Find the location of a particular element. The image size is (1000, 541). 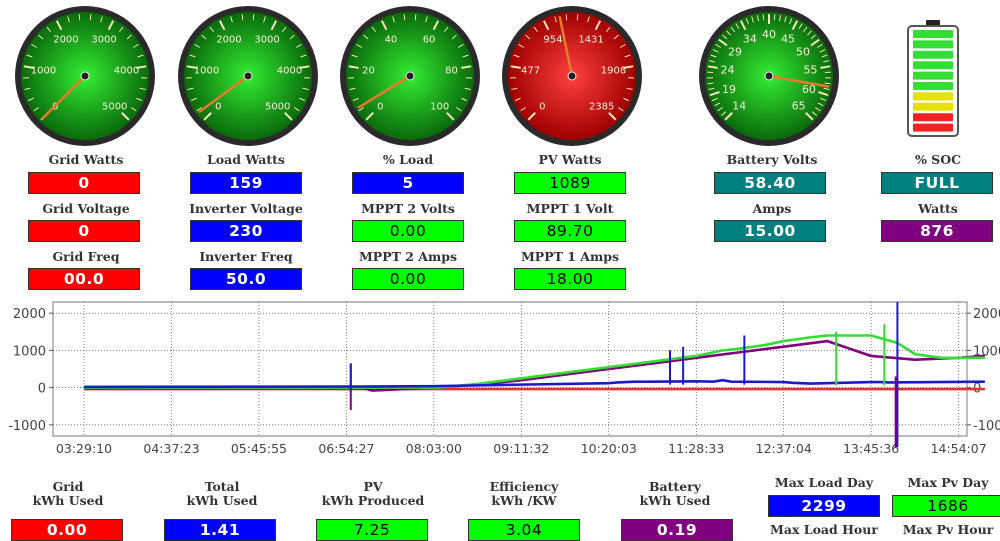

gauge-tick-label: 55 is located at coordinates (810, 69).